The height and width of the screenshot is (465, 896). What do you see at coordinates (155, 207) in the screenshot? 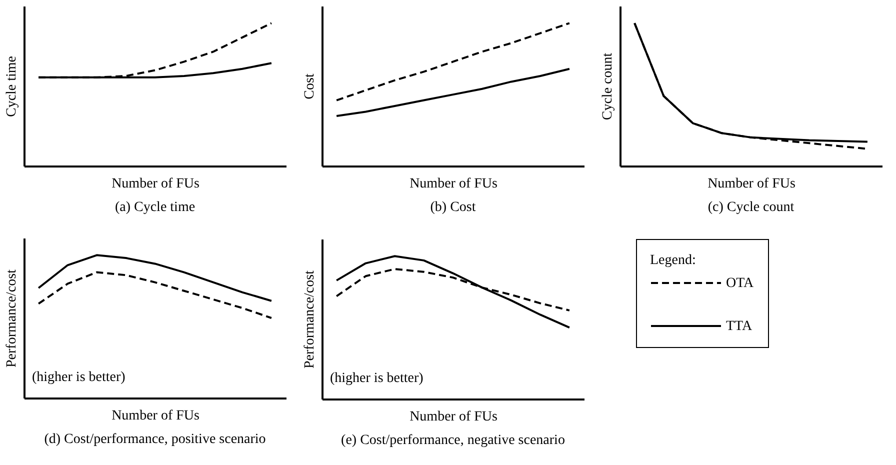
I see `text: (a) Cycle time` at bounding box center [155, 207].